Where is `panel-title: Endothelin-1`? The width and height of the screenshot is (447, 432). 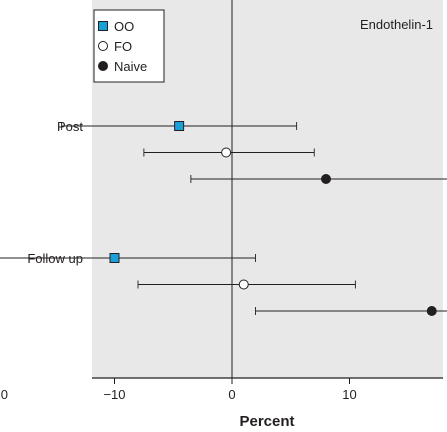 panel-title: Endothelin-1 is located at coordinates (396, 24).